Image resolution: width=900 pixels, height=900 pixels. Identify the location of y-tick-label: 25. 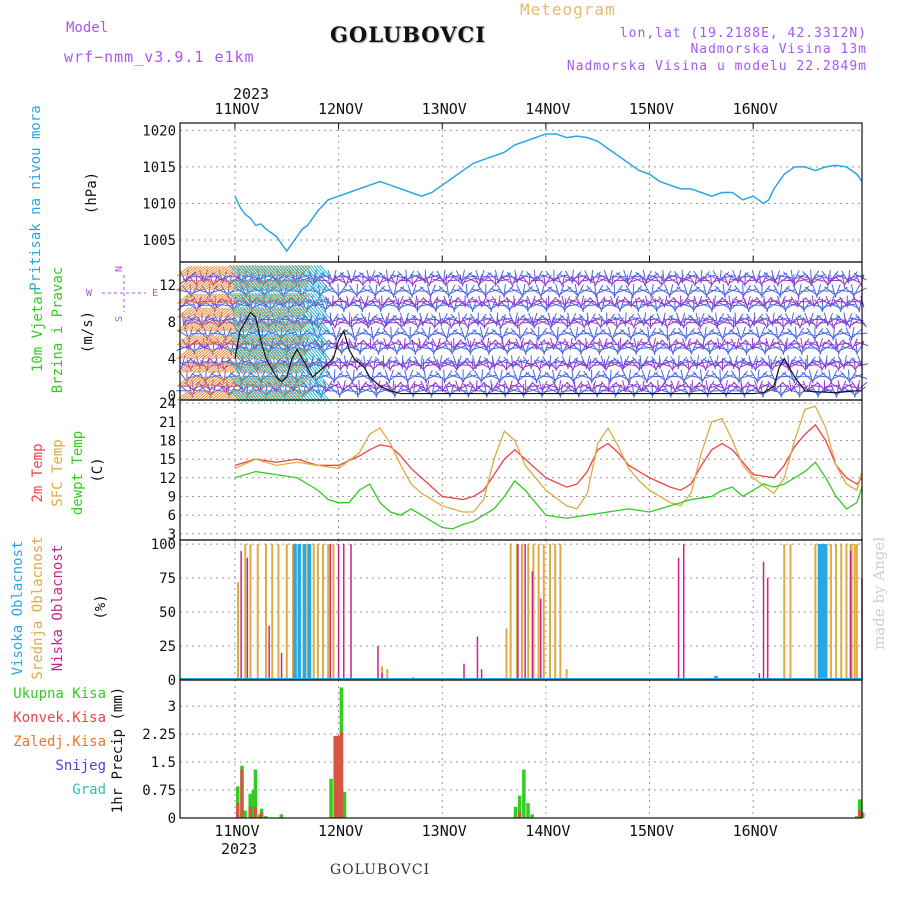
(167, 647).